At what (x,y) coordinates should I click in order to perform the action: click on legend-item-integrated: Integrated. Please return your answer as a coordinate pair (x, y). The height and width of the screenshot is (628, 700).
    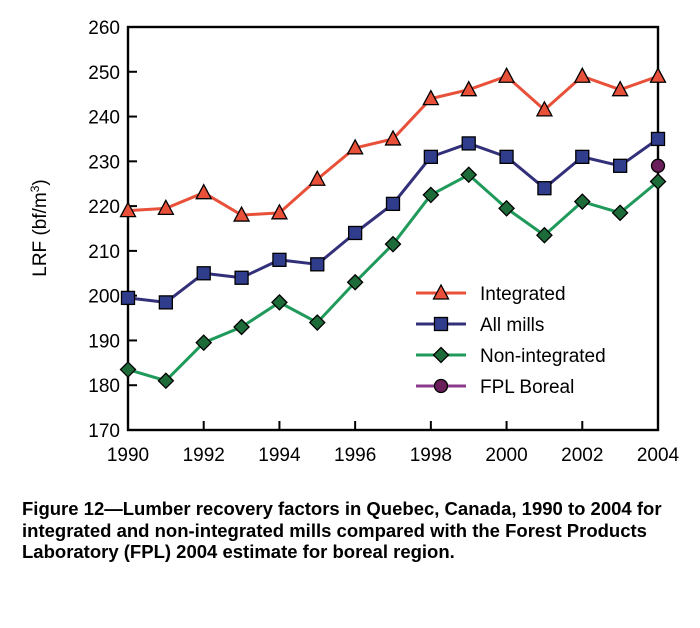
    Looking at the image, I should click on (491, 294).